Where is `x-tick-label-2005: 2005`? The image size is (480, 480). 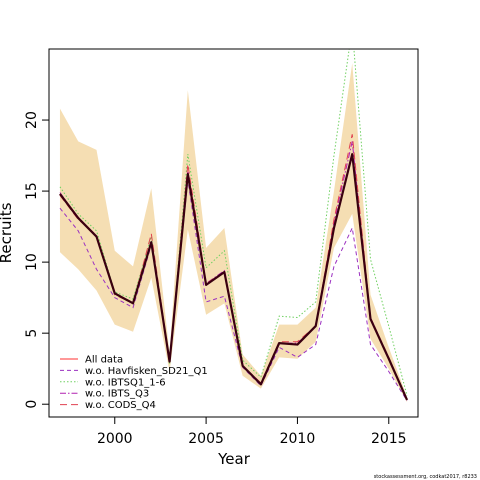 x-tick-label-2005: 2005 is located at coordinates (206, 439).